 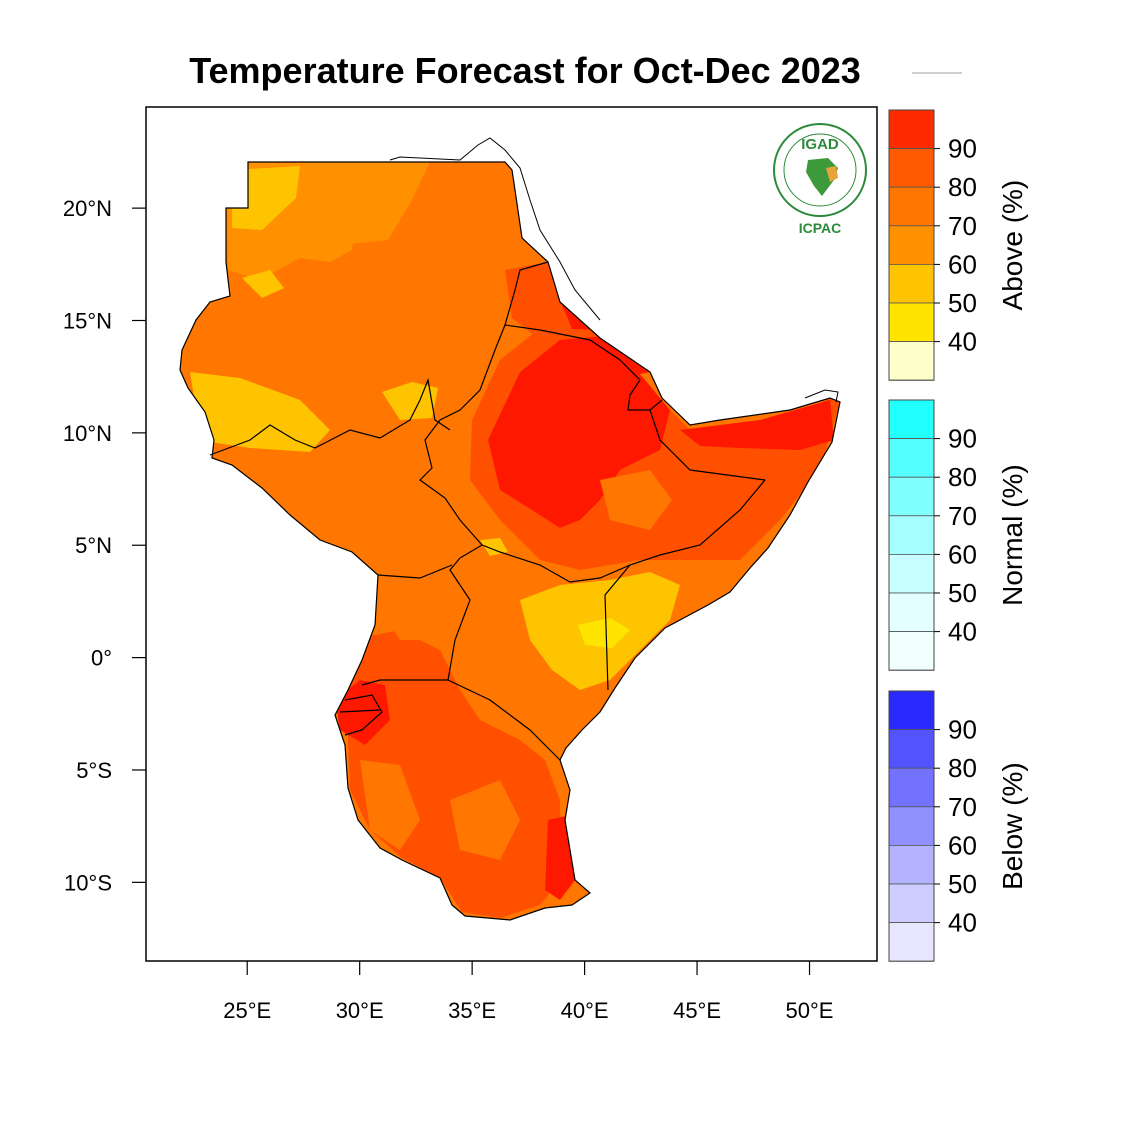 I want to click on y-axis: 20°N 15°N 10°N 5°N 0° 5°S 10°S, so click(x=104, y=545).